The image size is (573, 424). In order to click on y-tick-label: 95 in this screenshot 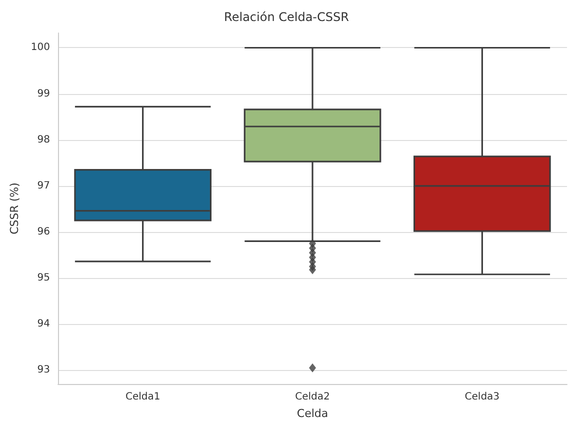, I will do `click(43, 278)`.